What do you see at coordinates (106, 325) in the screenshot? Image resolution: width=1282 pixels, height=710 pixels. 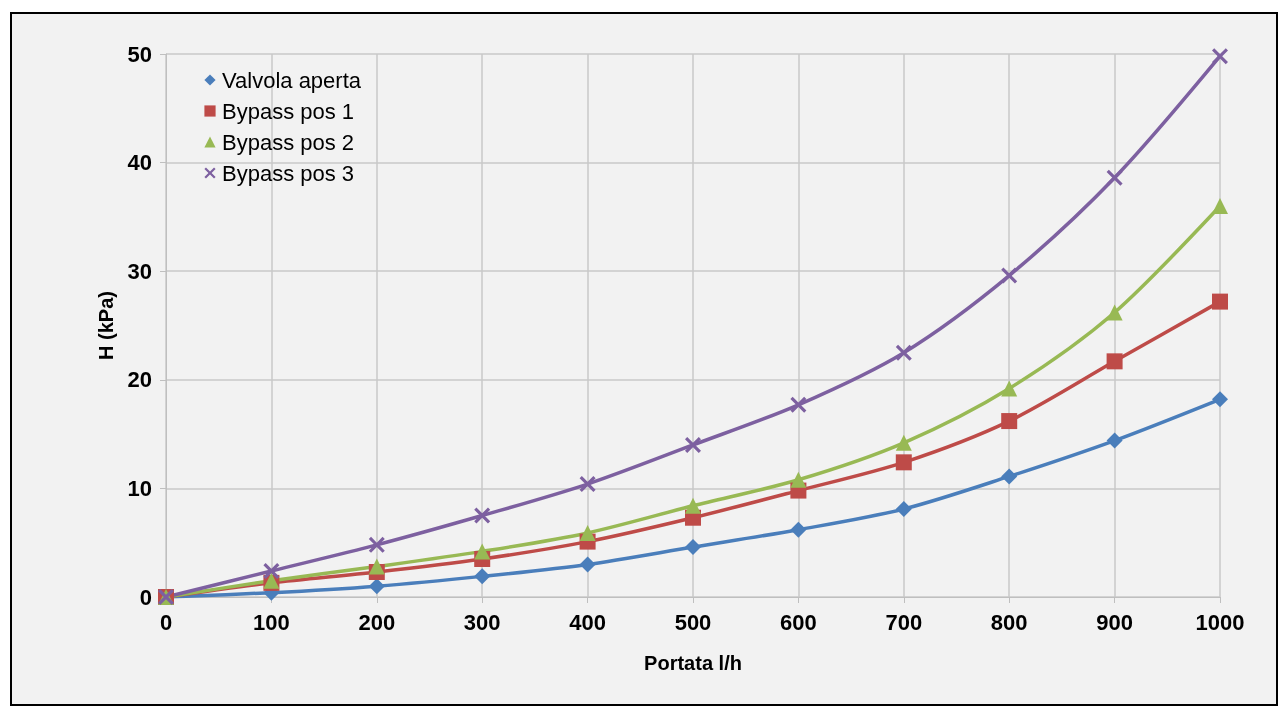 I see `y-axis-title: H (kPa)` at bounding box center [106, 325].